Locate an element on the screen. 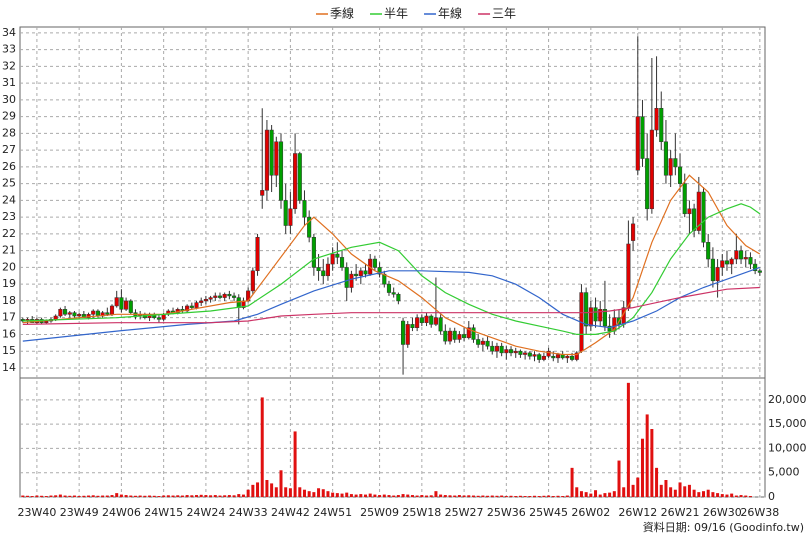  x-tick-label: 25W45 is located at coordinates (548, 512).